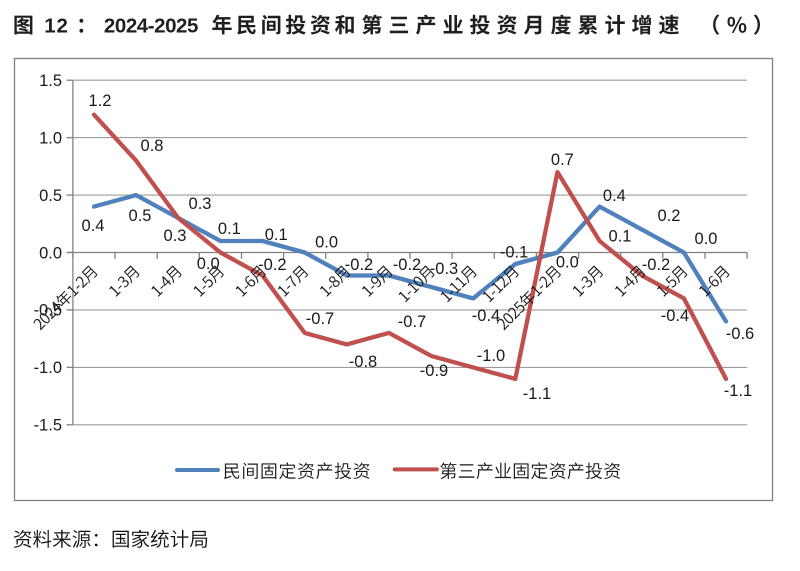 This screenshot has width=800, height=571. What do you see at coordinates (48, 426) in the screenshot?
I see `svg-text: -1.5` at bounding box center [48, 426].